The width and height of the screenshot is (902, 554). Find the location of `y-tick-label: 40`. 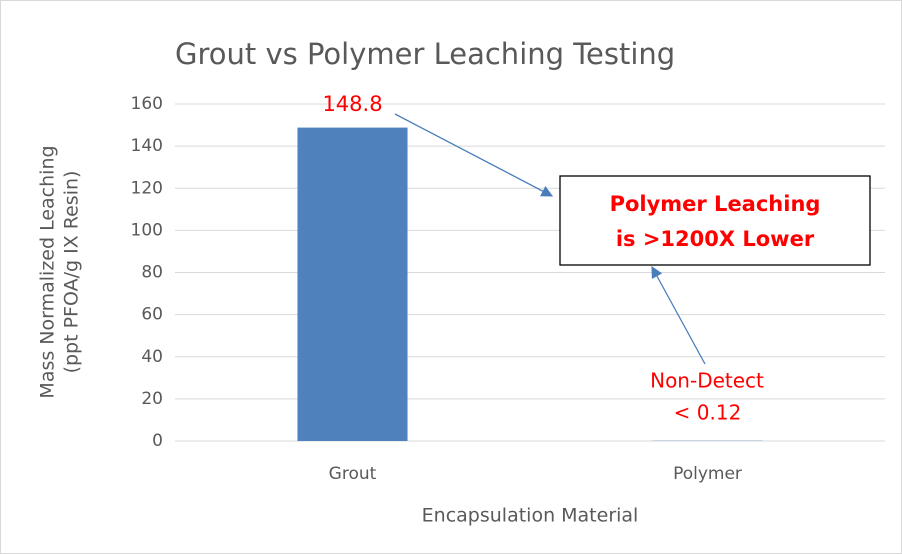

y-tick-label: 40 is located at coordinates (152, 357).